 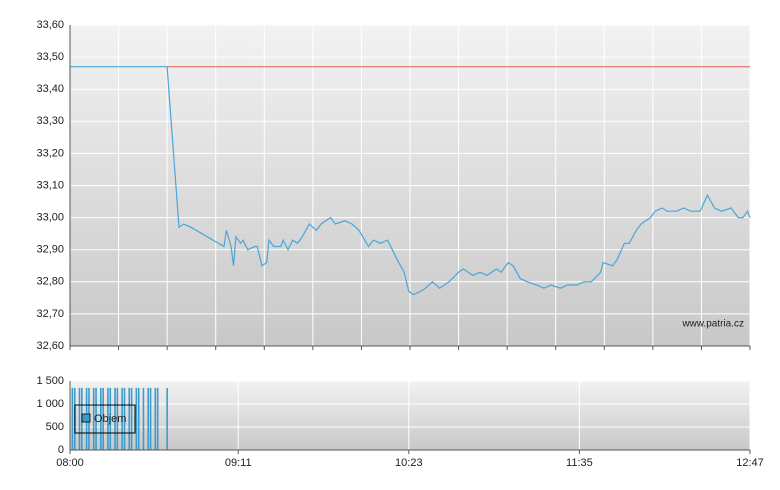 What do you see at coordinates (50, 314) in the screenshot?
I see `y-tick-label: 32,70` at bounding box center [50, 314].